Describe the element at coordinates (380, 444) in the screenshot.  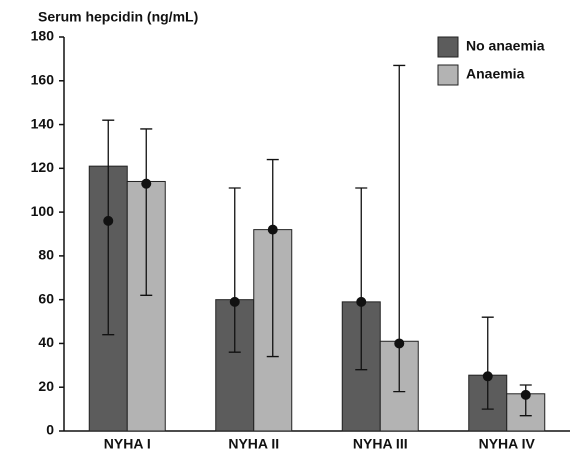
I see `x-tick-label: NYHA III` at that location.